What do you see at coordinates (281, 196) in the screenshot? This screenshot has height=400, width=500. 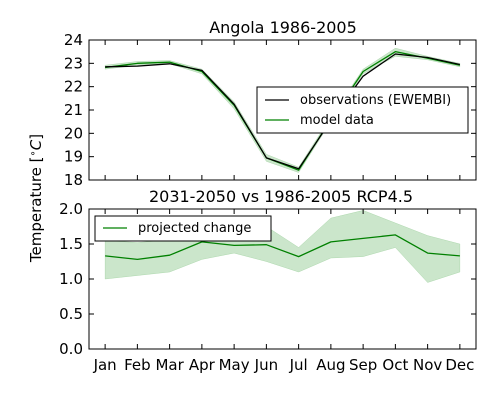 I see `bottom-panel-title: 2031-2050 vs 1986-2005 RCP4.5` at bounding box center [281, 196].